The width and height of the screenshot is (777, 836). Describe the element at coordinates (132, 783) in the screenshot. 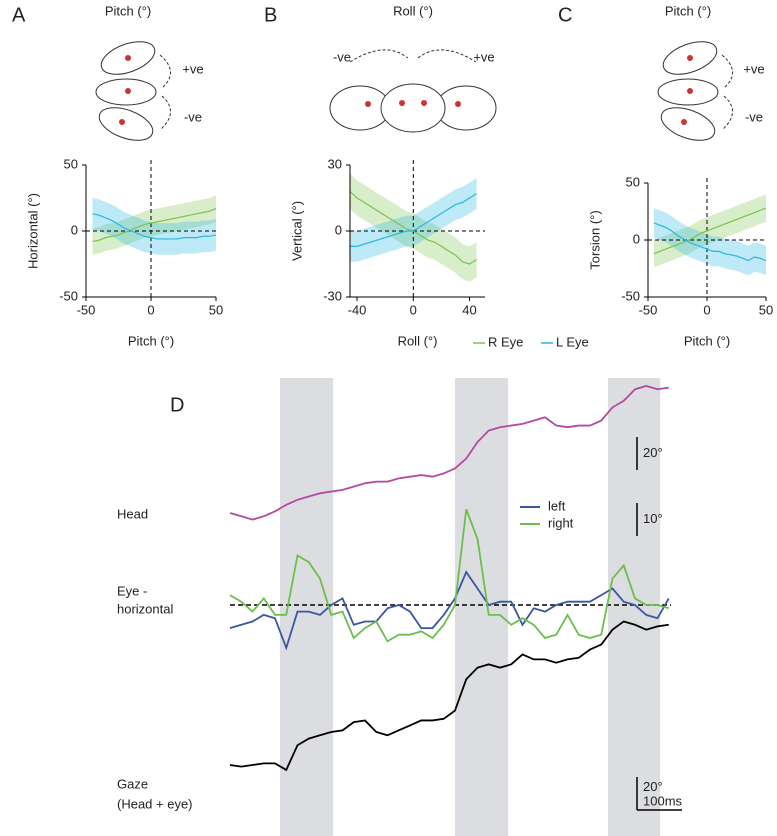

I see `trace-label: Gaze` at that location.